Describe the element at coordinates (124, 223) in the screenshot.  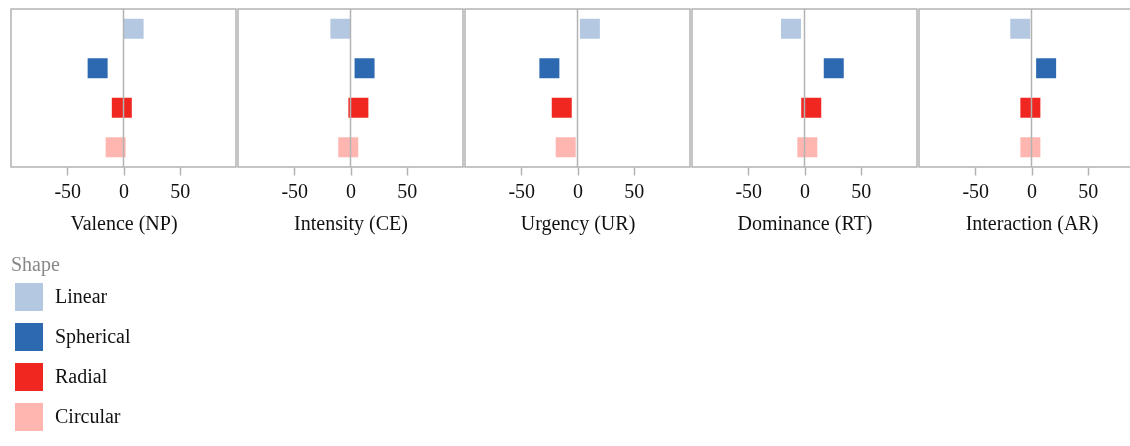
I see `x-axis-title: Valence (NP)` at that location.